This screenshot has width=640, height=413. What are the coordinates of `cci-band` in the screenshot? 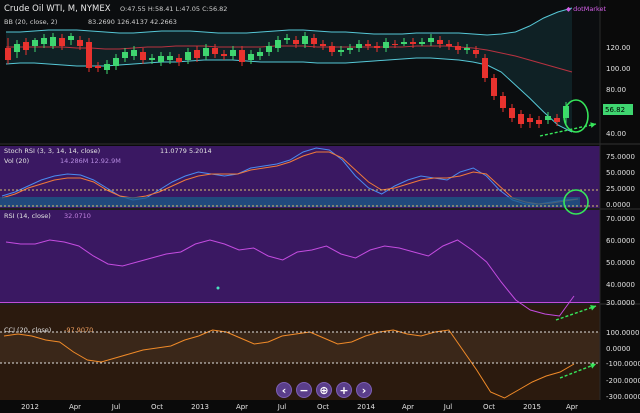 It's located at (300, 347).